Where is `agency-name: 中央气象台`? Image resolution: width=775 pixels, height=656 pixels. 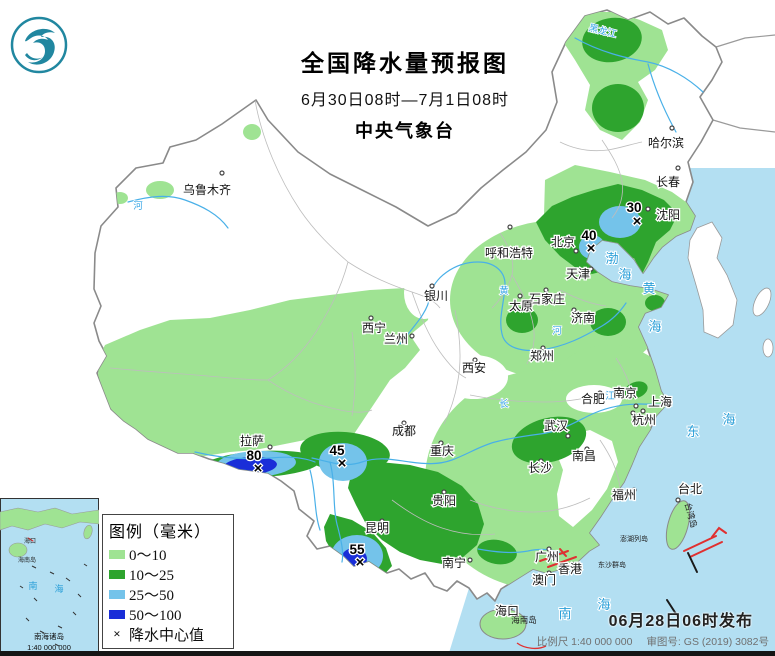 agency-name: 中央气象台 is located at coordinates (405, 131).